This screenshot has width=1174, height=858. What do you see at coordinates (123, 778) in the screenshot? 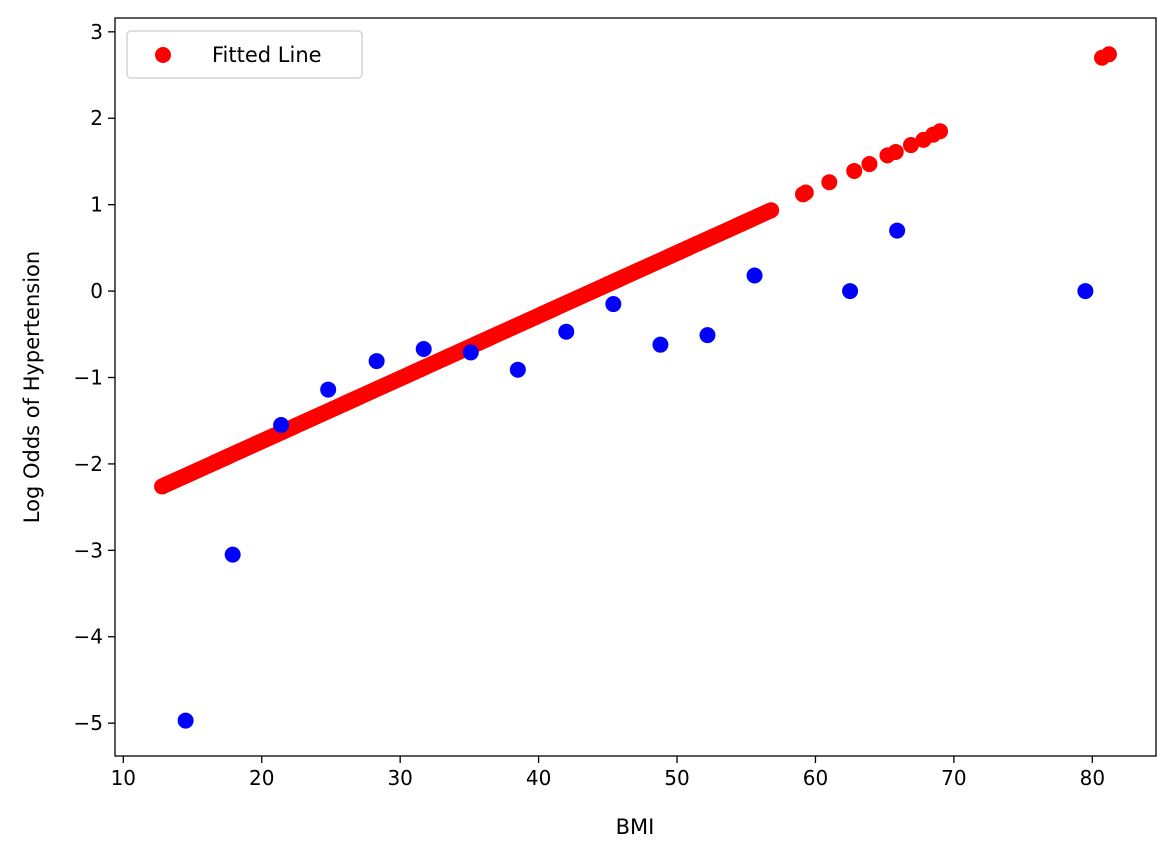
I see `x-tick-label: 10` at bounding box center [123, 778].